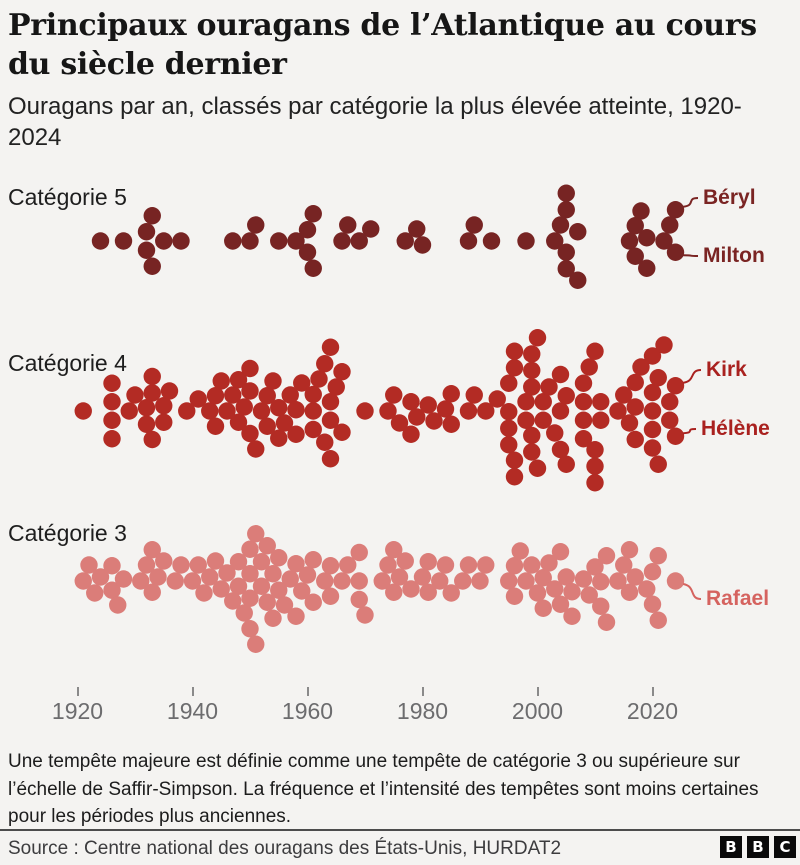 The width and height of the screenshot is (800, 865). Describe the element at coordinates (726, 369) in the screenshot. I see `annotation-kirk: Kirk` at that location.